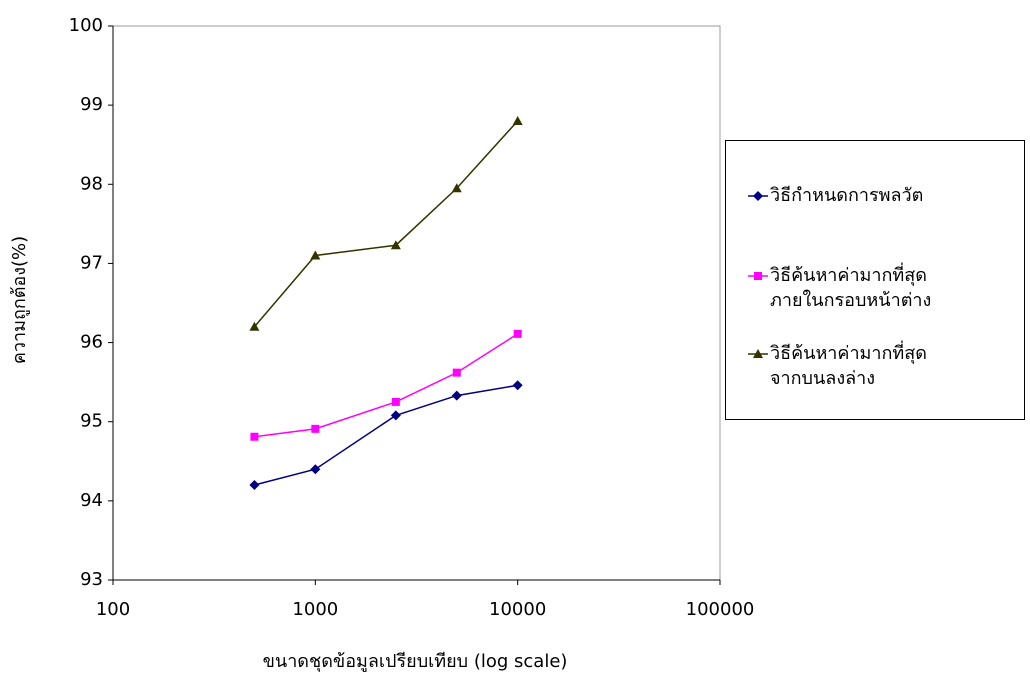  Describe the element at coordinates (517, 609) in the screenshot. I see `x-tick-label: 10000` at that location.